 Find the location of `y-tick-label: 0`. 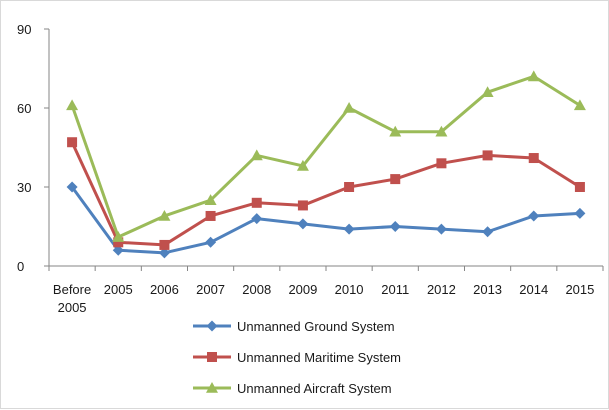

y-tick-label: 0 is located at coordinates (20, 266).